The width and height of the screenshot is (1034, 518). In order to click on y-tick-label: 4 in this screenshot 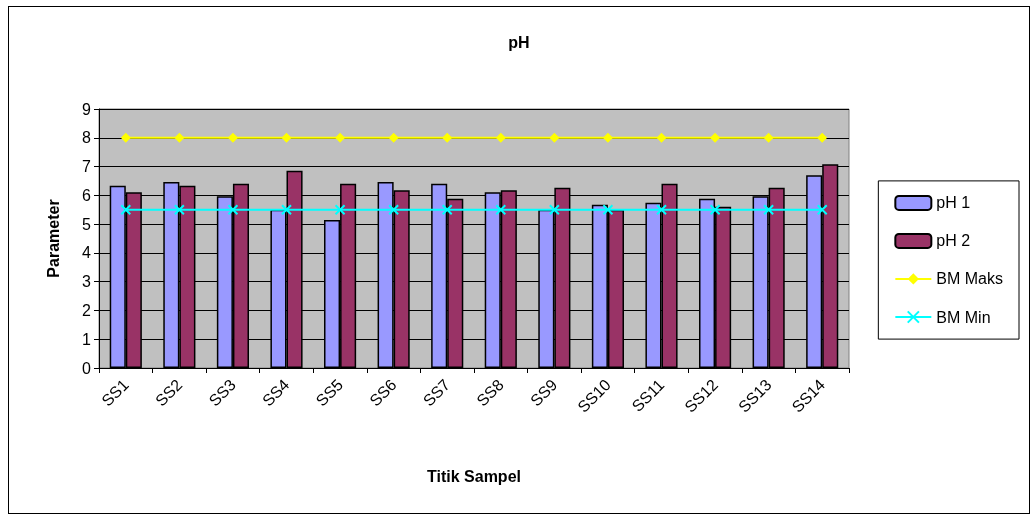, I will do `click(87, 253)`.